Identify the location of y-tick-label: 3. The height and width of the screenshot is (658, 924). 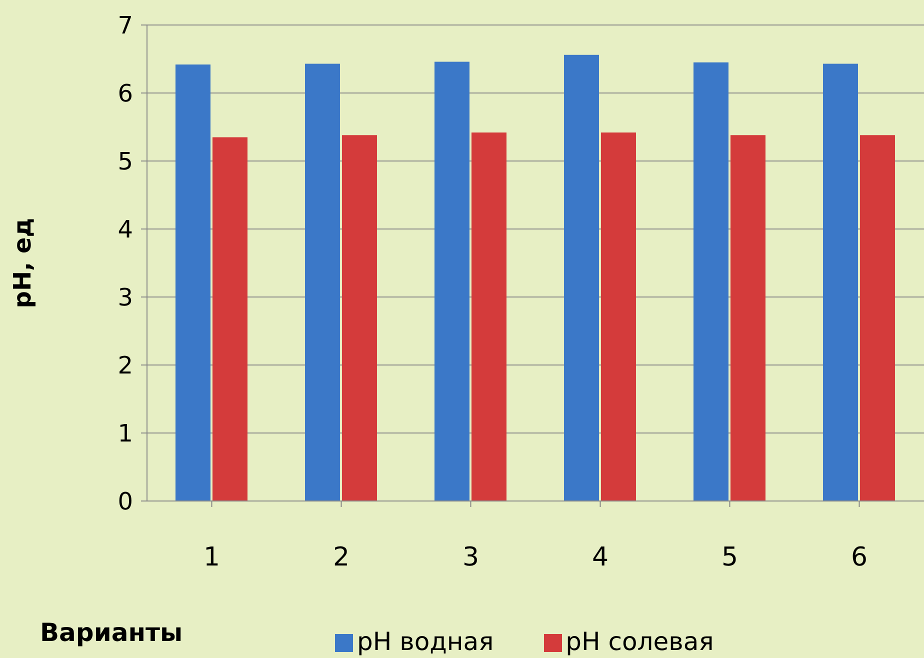
(125, 298).